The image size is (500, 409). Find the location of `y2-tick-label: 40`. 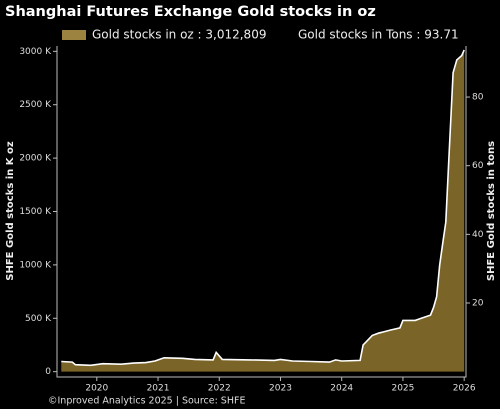

y2-tick-label: 40 is located at coordinates (478, 235).